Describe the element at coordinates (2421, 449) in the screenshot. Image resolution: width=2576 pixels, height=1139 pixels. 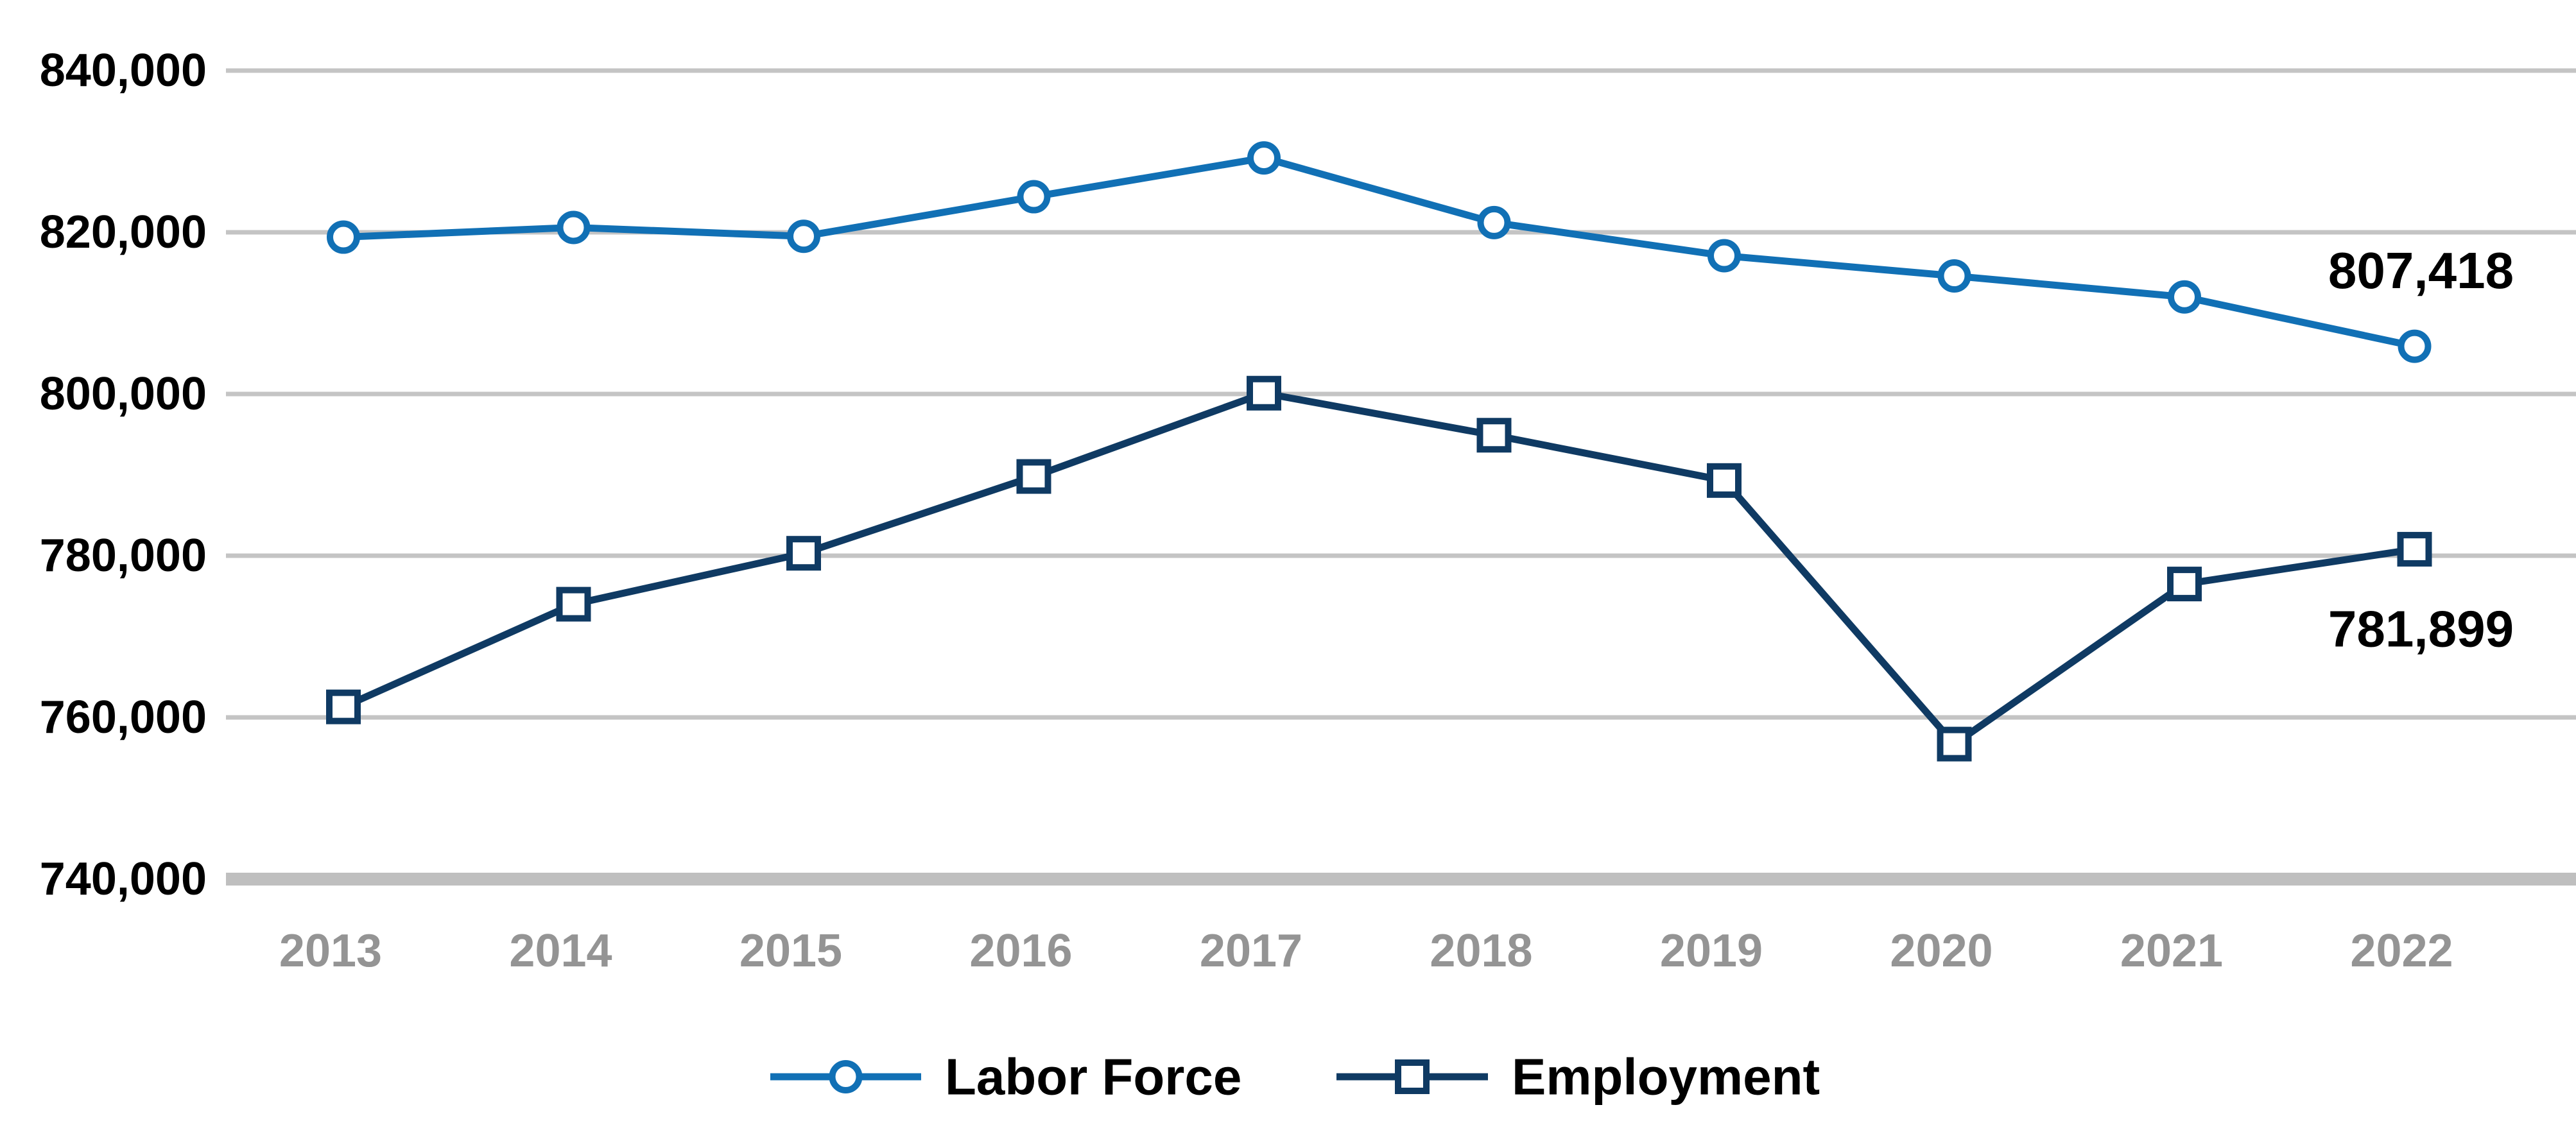
I see `data-labels: 807,418 781,899` at that location.